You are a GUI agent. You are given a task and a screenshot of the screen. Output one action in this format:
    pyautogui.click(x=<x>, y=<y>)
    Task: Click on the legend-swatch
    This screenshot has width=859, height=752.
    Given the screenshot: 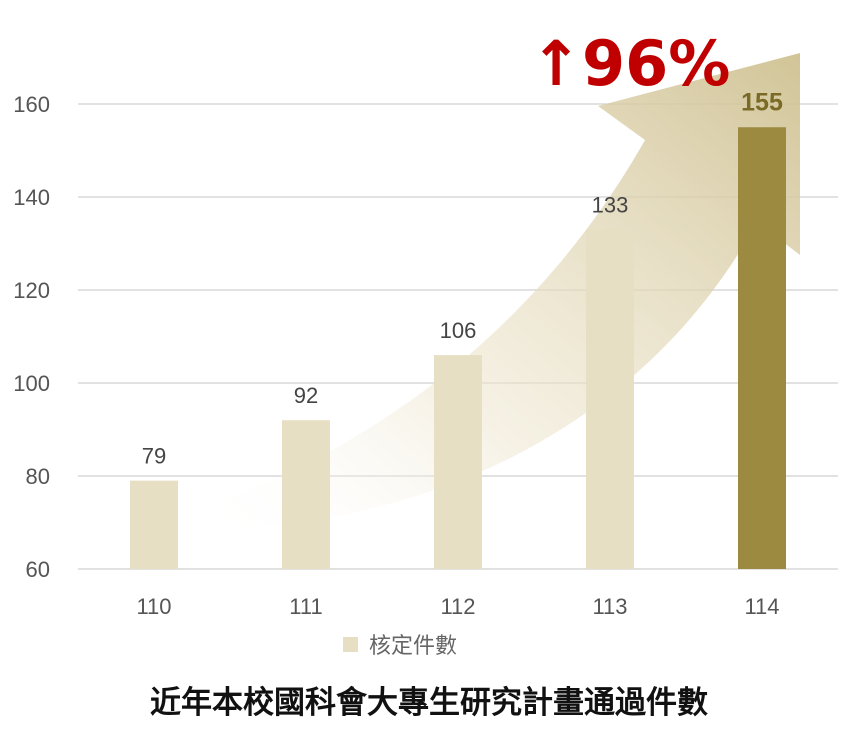 What is the action you would take?
    pyautogui.click(x=350, y=644)
    